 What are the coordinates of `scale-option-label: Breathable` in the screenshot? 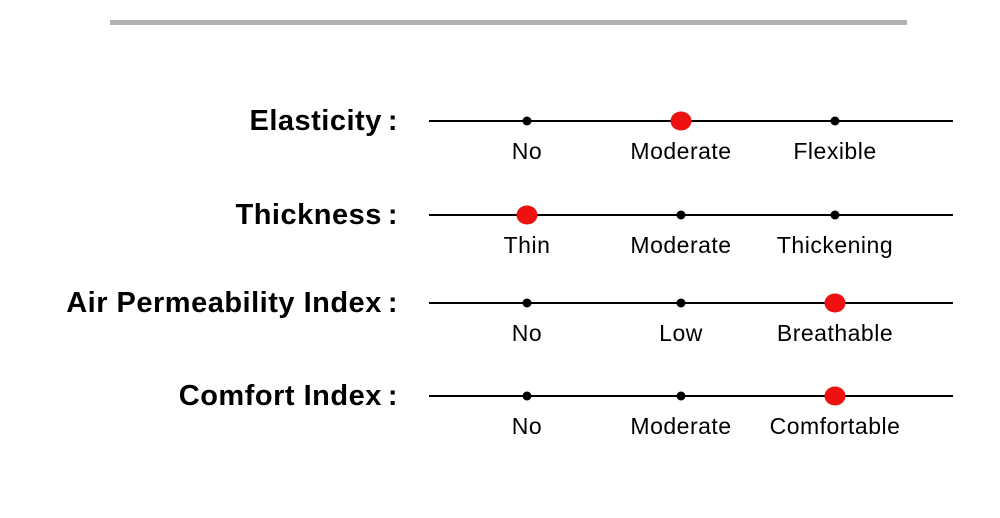 It's located at (835, 333).